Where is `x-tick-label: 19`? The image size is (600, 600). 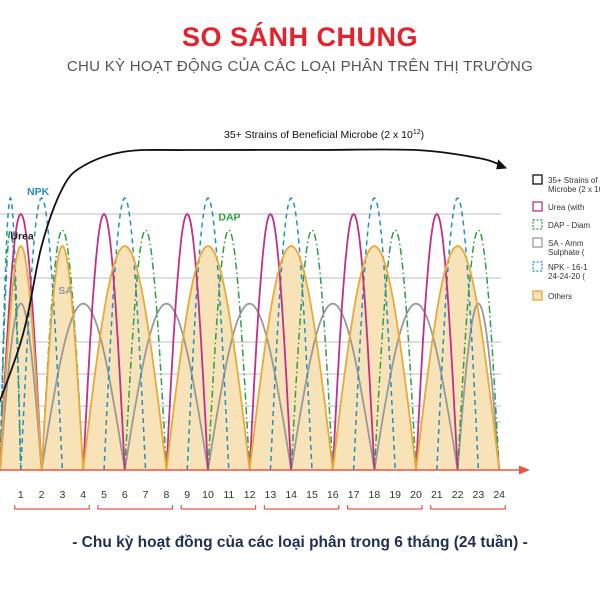
x-tick-label: 19 is located at coordinates (395, 495).